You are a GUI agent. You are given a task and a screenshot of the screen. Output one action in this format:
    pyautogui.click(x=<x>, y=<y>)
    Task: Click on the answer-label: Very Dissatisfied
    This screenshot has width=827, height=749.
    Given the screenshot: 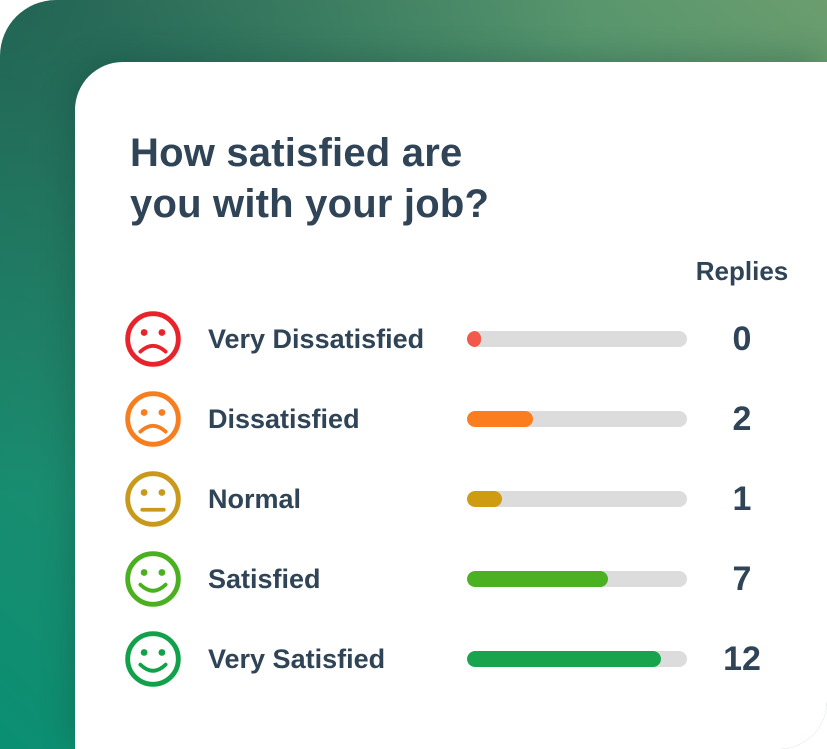 What is the action you would take?
    pyautogui.click(x=316, y=338)
    